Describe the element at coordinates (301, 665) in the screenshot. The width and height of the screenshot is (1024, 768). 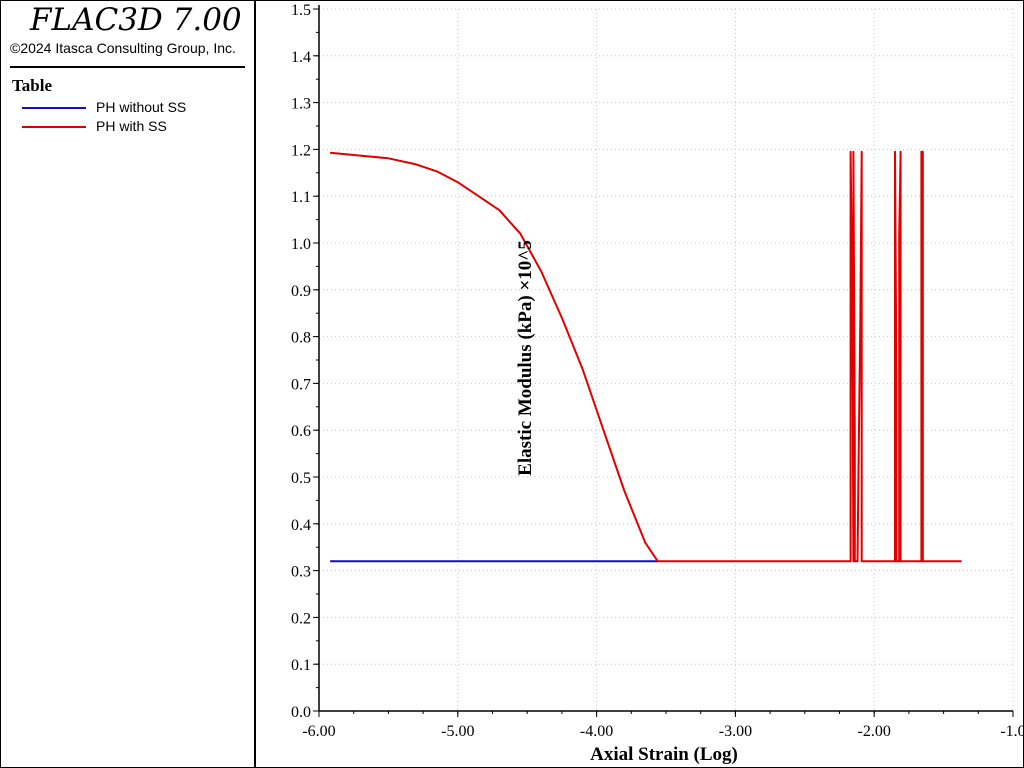
I see `y-tick-label: 0.1` at that location.